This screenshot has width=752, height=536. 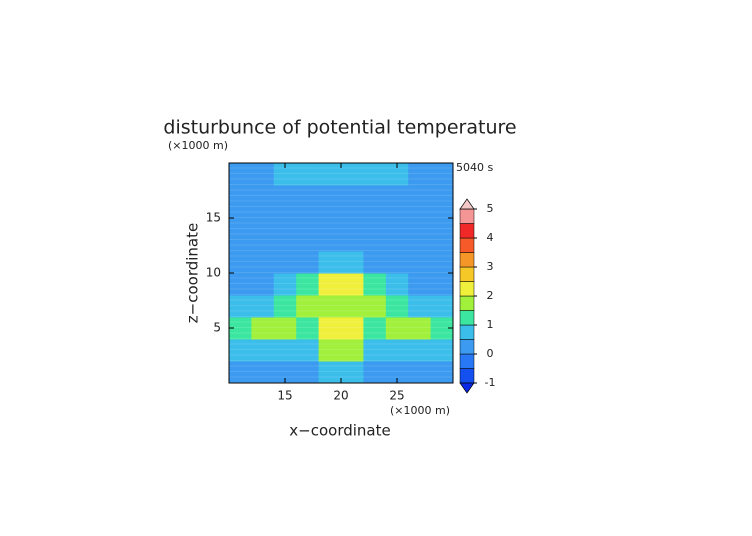 What do you see at coordinates (490, 237) in the screenshot?
I see `colorbar-label: 4` at bounding box center [490, 237].